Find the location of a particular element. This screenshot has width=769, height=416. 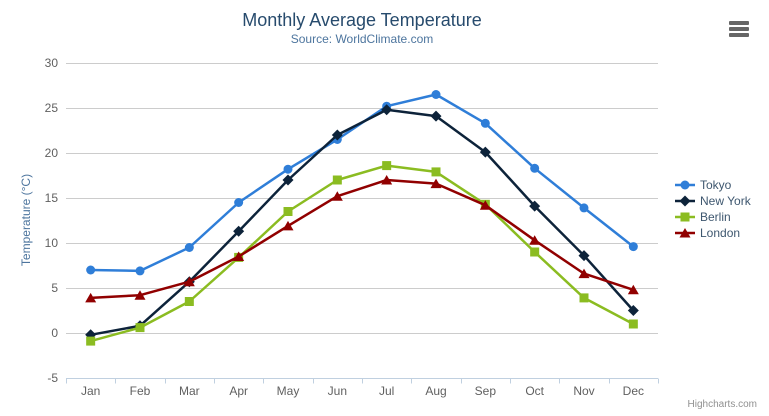

x-axis-label: May is located at coordinates (288, 391).